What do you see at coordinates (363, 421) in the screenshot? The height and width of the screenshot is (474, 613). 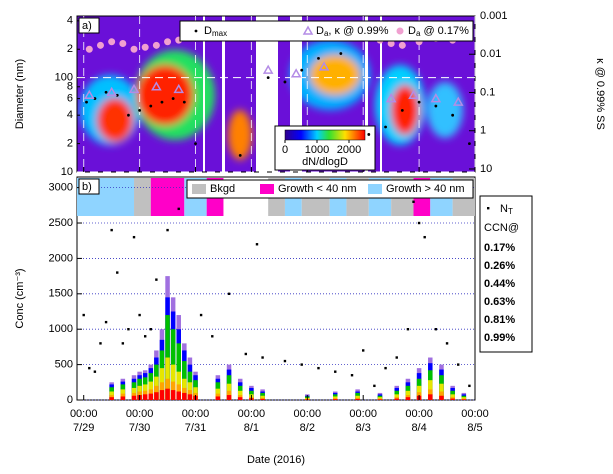 I see `x-tick-label: 00:00 8/3` at bounding box center [363, 421].